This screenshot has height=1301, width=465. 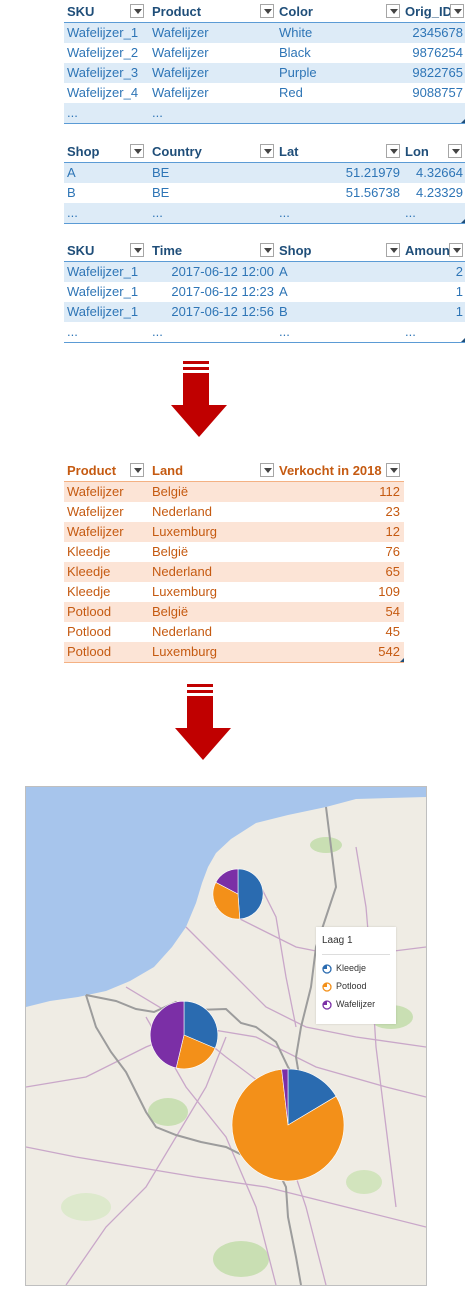 What do you see at coordinates (389, 651) in the screenshot?
I see `cell: 542` at bounding box center [389, 651].